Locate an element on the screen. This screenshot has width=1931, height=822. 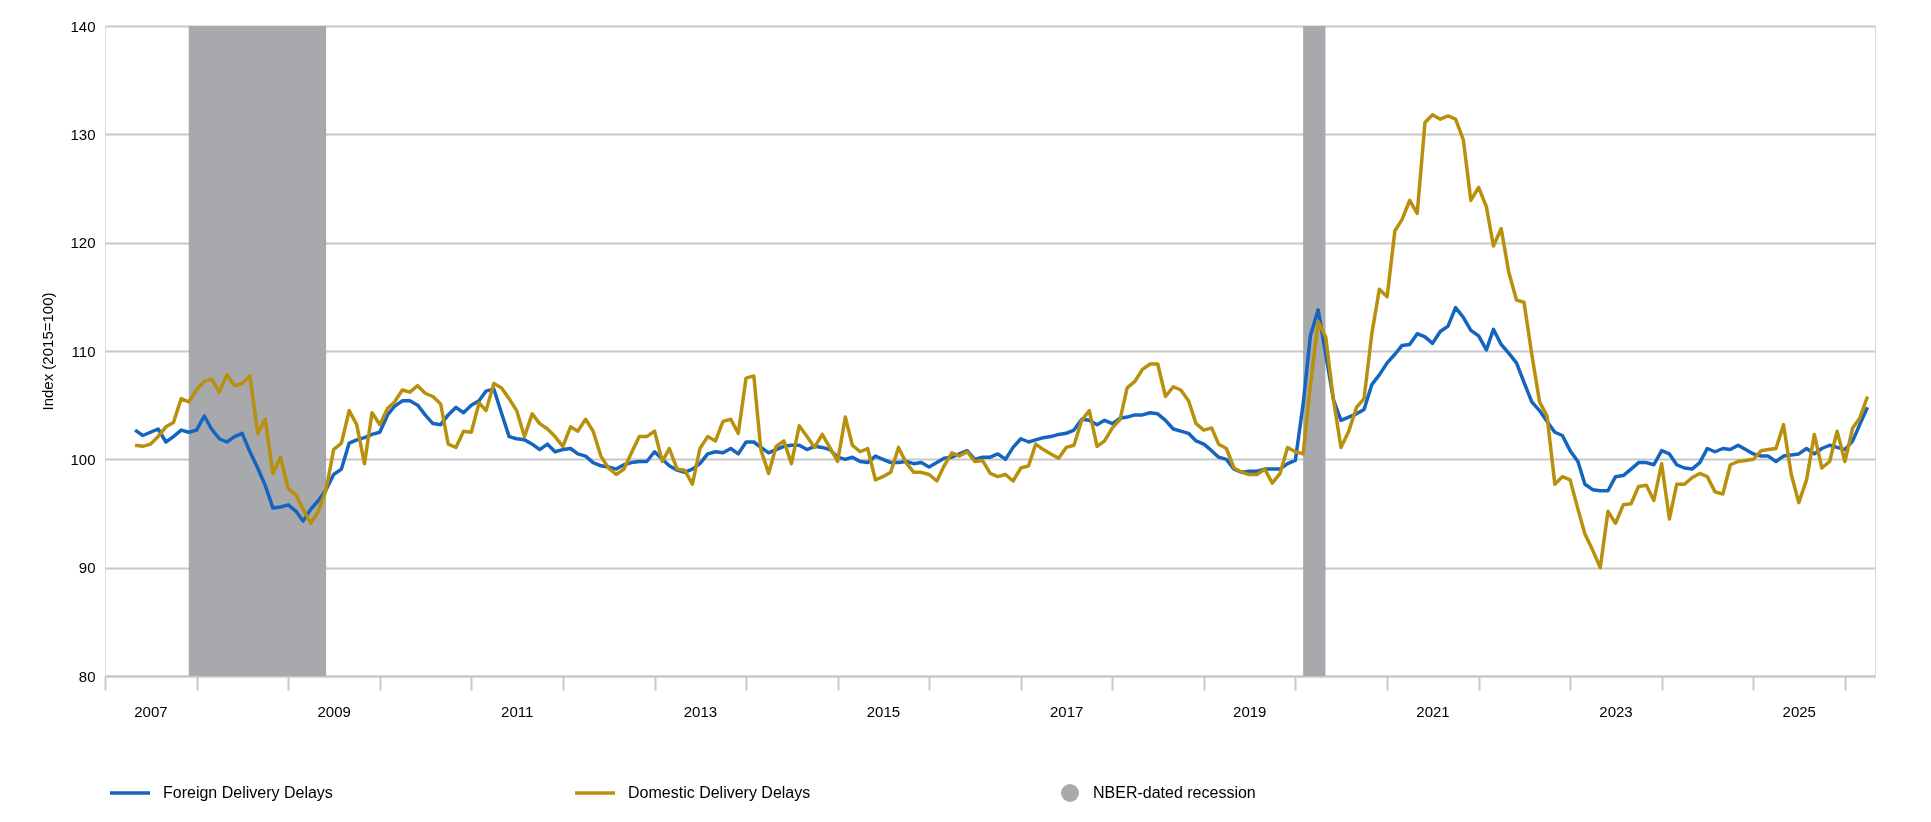
x-tick-label: 2011 is located at coordinates (517, 711).